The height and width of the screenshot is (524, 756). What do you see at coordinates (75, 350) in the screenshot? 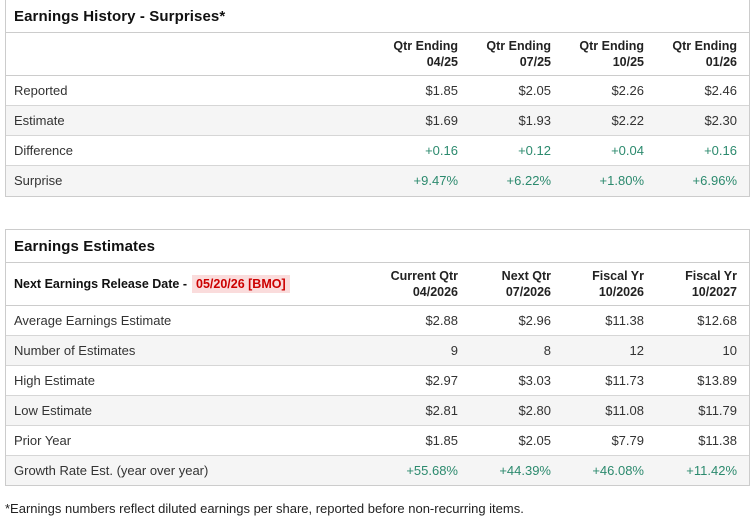
I see `row-label: Number of Estimates` at bounding box center [75, 350].